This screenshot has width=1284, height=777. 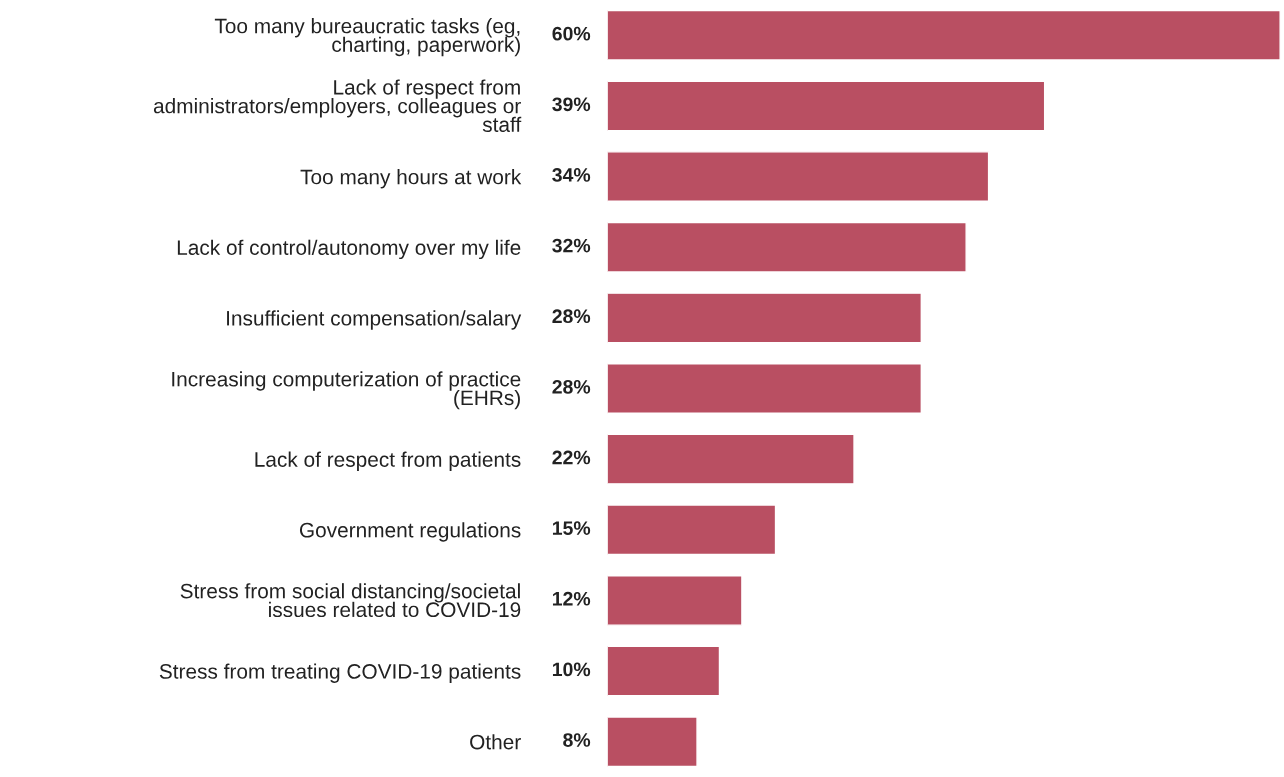 I want to click on y-tick-label: Lack of control/autonomy over my life, so click(x=349, y=249).